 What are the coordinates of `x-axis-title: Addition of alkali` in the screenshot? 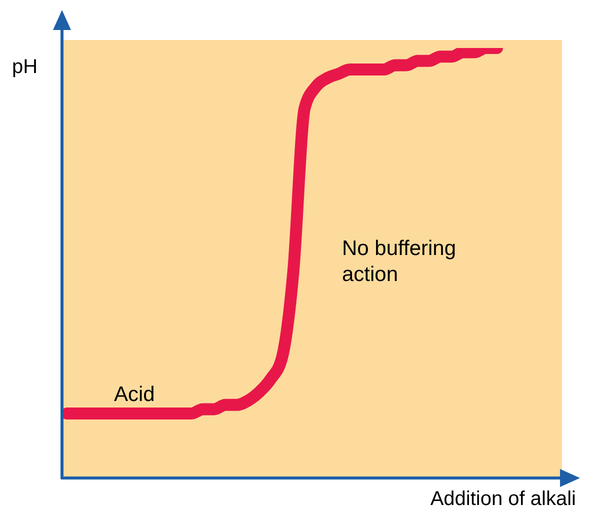 It's located at (503, 499).